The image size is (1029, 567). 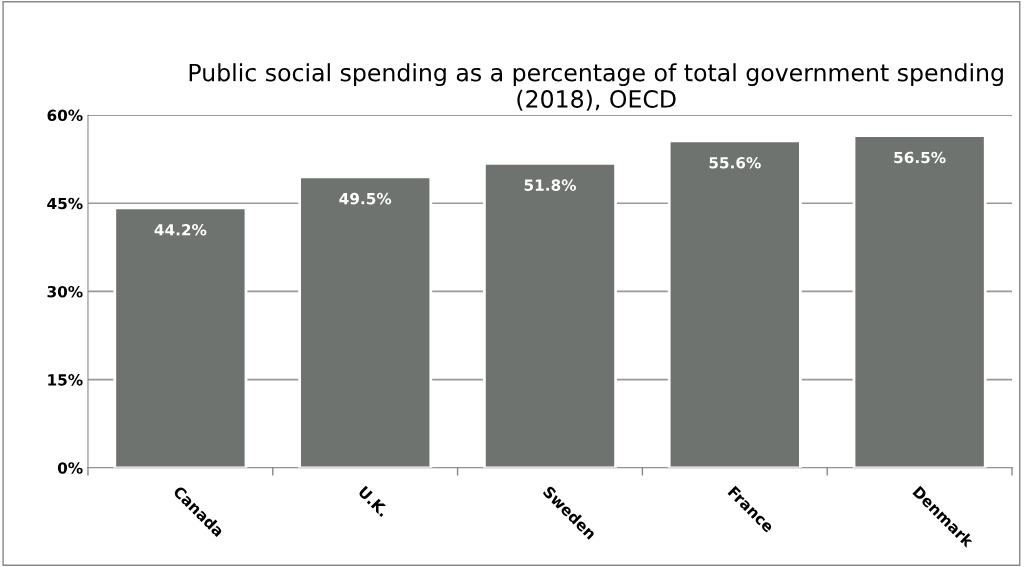 I want to click on data-label: 44.2%, so click(x=180, y=230).